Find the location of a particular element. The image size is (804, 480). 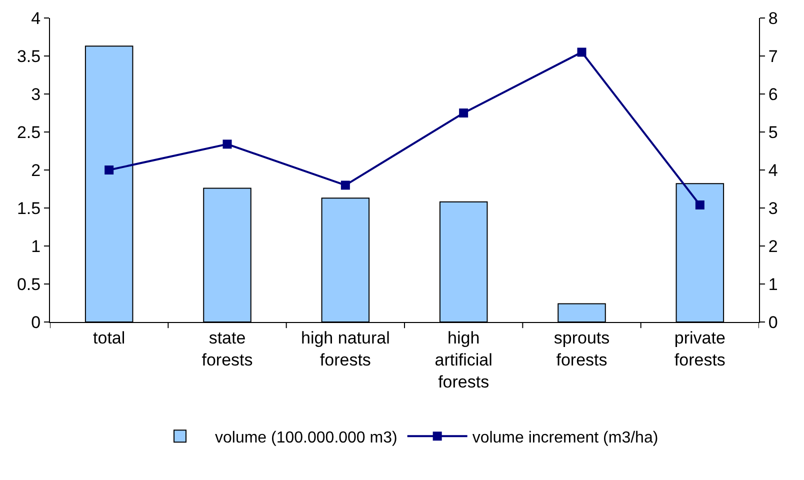

y-tick-label: 4 is located at coordinates (36, 18).